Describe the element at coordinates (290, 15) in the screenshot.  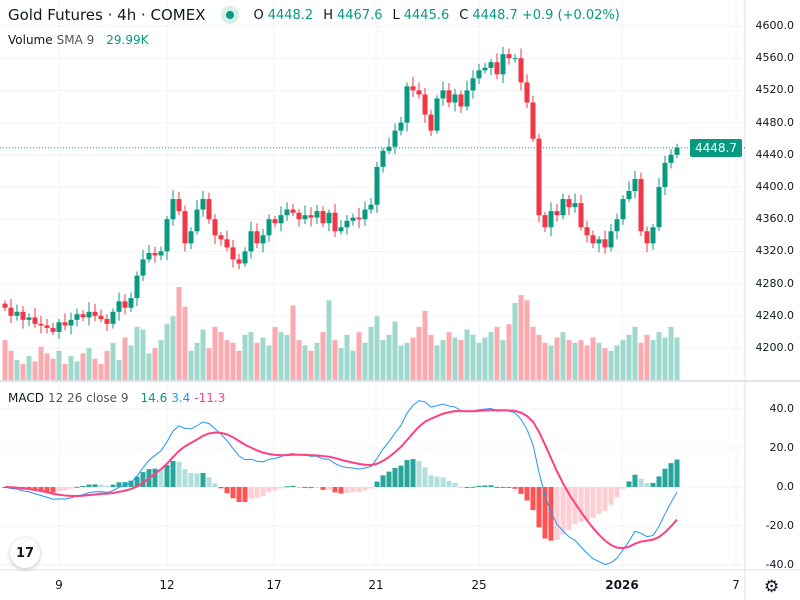
I see `open-value: 4448.2` at that location.